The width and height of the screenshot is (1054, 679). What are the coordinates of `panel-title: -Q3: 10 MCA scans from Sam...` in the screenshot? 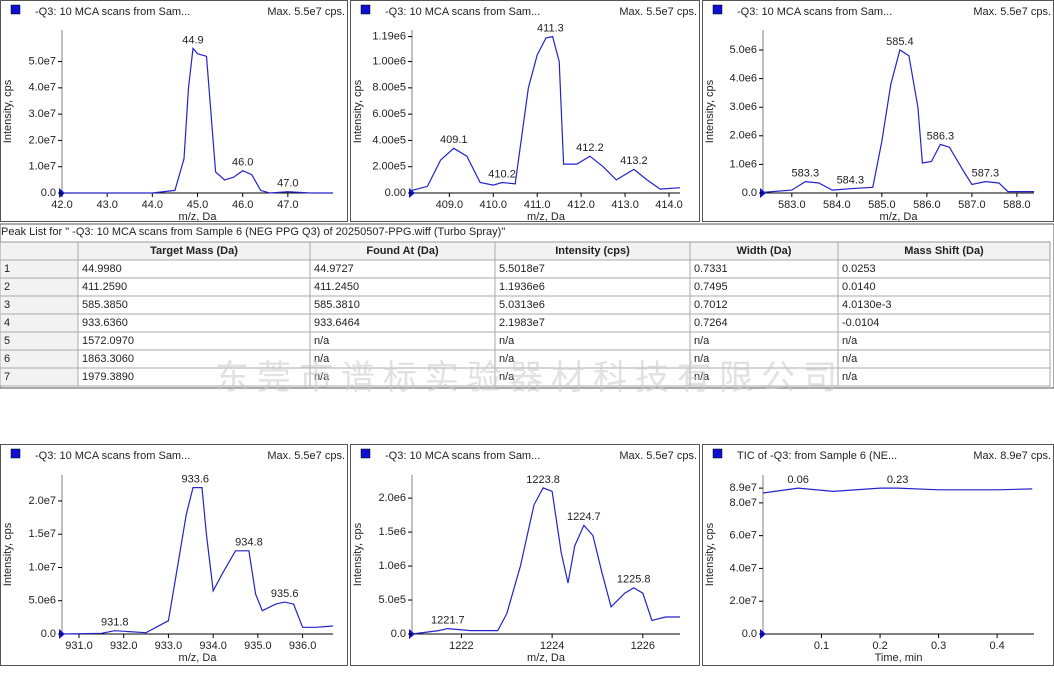 It's located at (112, 12).